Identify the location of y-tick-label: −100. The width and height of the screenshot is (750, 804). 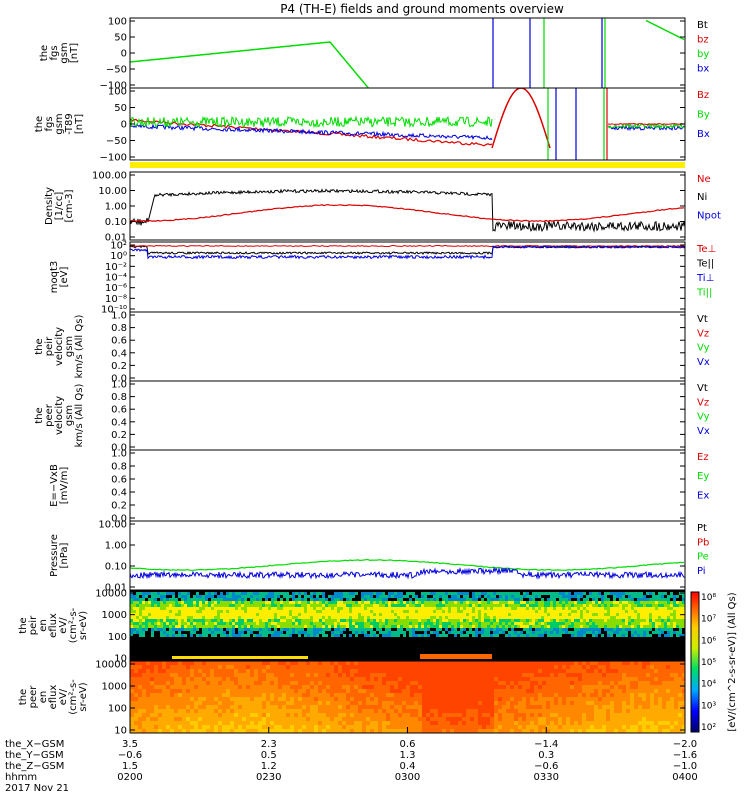
(113, 158).